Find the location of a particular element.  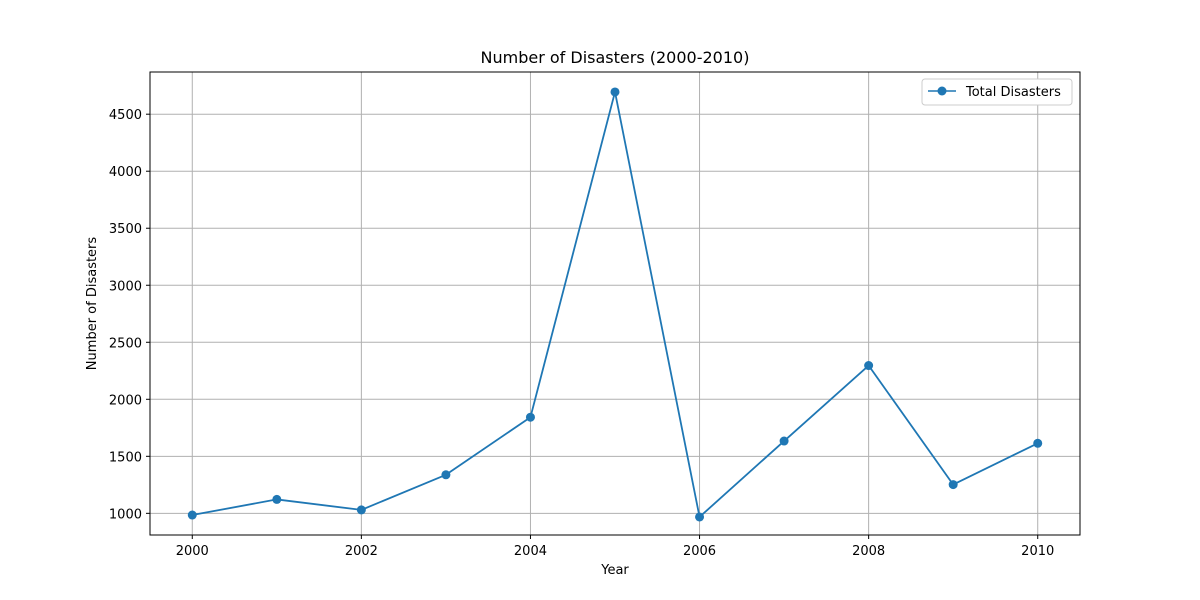

y-tick-label: 2000 is located at coordinates (125, 400).